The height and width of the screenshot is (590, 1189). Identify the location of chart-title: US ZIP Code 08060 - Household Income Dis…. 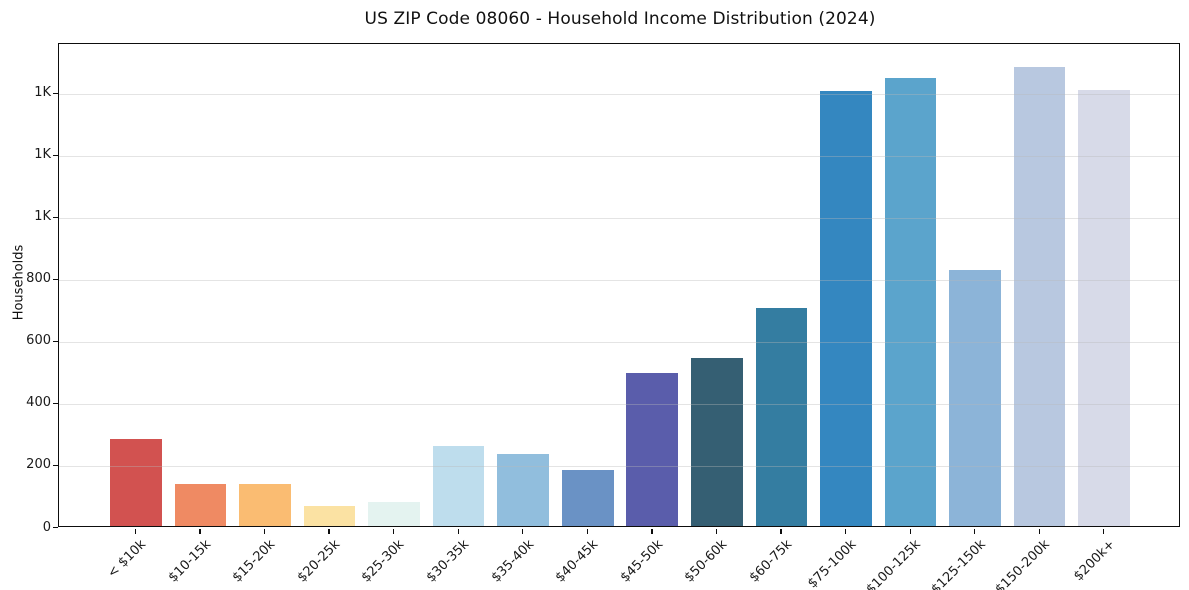
(620, 19).